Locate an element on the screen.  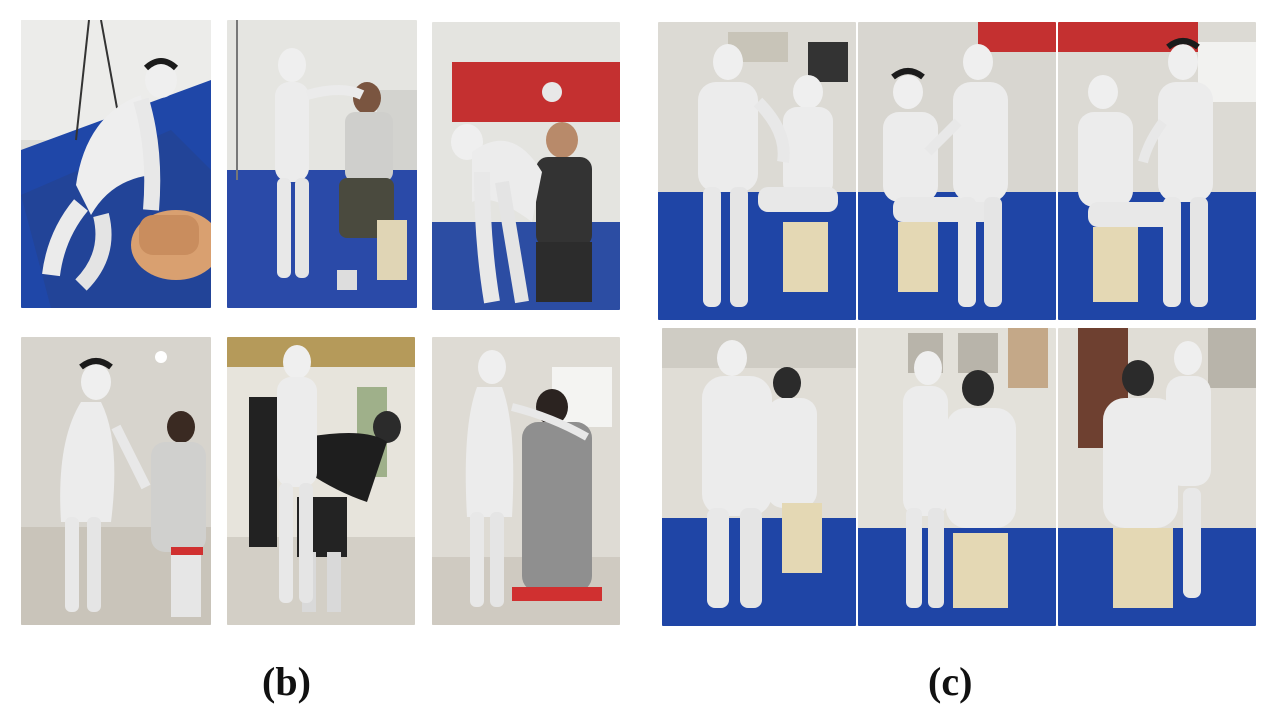
photo-c5-seated-back-view is located at coordinates (957, 477).